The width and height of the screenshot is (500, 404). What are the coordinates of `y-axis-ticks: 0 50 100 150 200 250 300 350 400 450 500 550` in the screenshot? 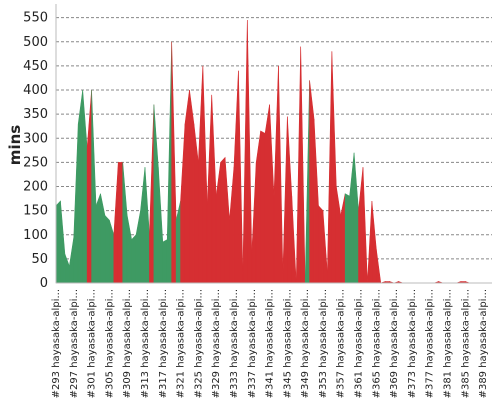 It's located at (35, 151).